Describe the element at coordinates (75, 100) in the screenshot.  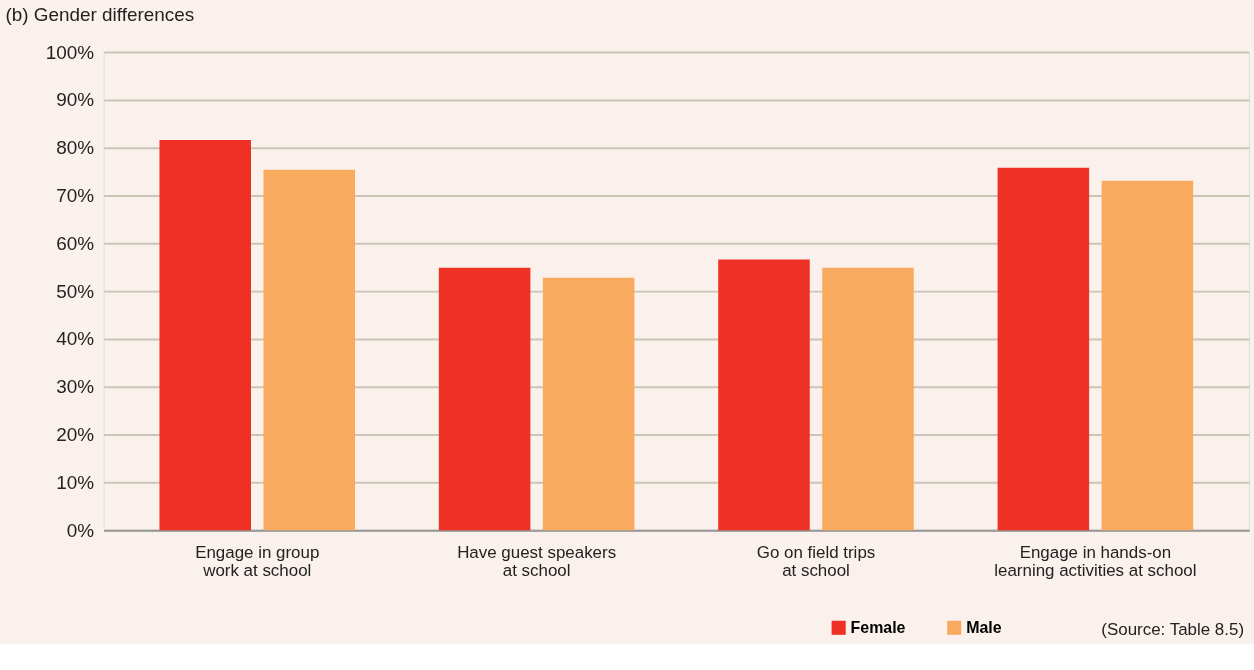
I see `y-tick-label: 90%` at that location.